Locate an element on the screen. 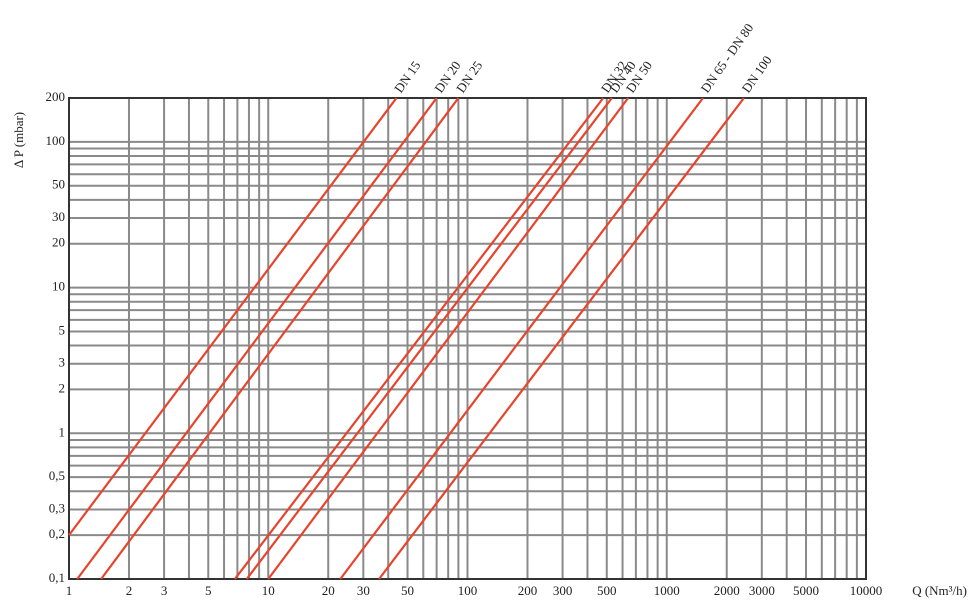  y-tick-label: 20 is located at coordinates (58, 242).